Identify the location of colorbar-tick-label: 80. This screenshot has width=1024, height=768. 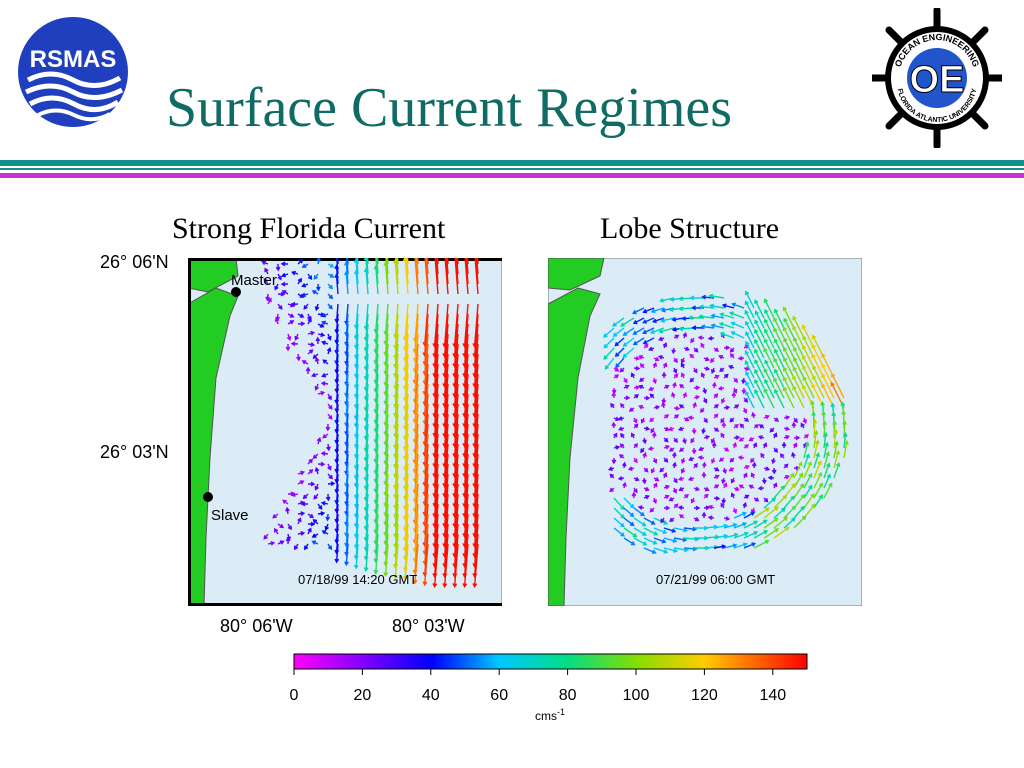
(568, 695).